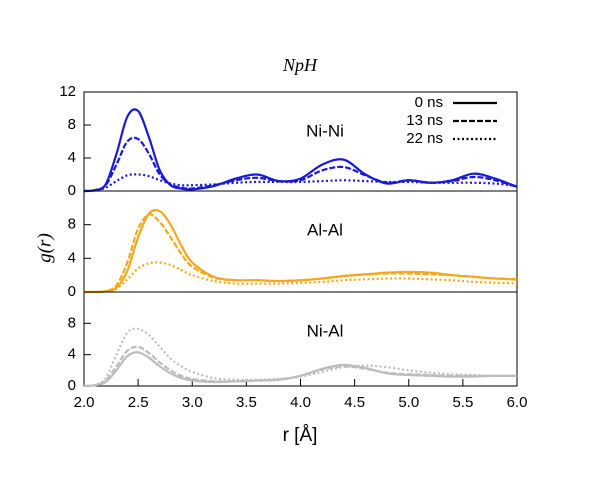  I want to click on x-tick-label: 3.0, so click(192, 402).